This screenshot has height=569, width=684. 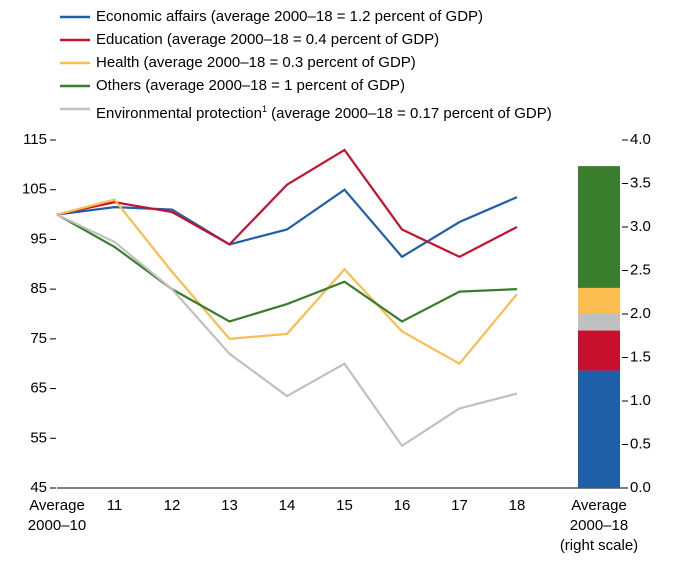 What do you see at coordinates (38, 487) in the screenshot?
I see `y-tick-label: 45` at bounding box center [38, 487].